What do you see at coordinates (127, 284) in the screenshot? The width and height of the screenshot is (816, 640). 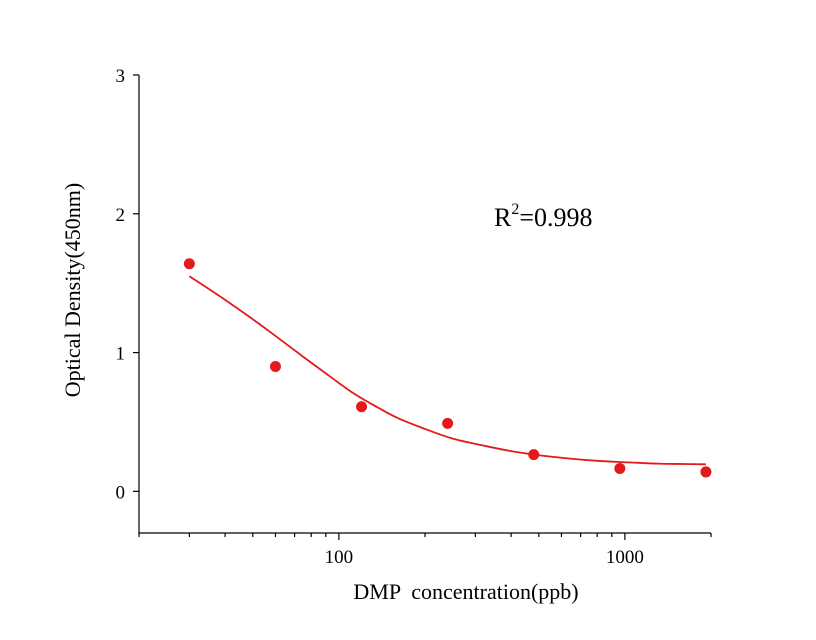 I see `y-axis-ticks: 0 1 2 3` at bounding box center [127, 284].